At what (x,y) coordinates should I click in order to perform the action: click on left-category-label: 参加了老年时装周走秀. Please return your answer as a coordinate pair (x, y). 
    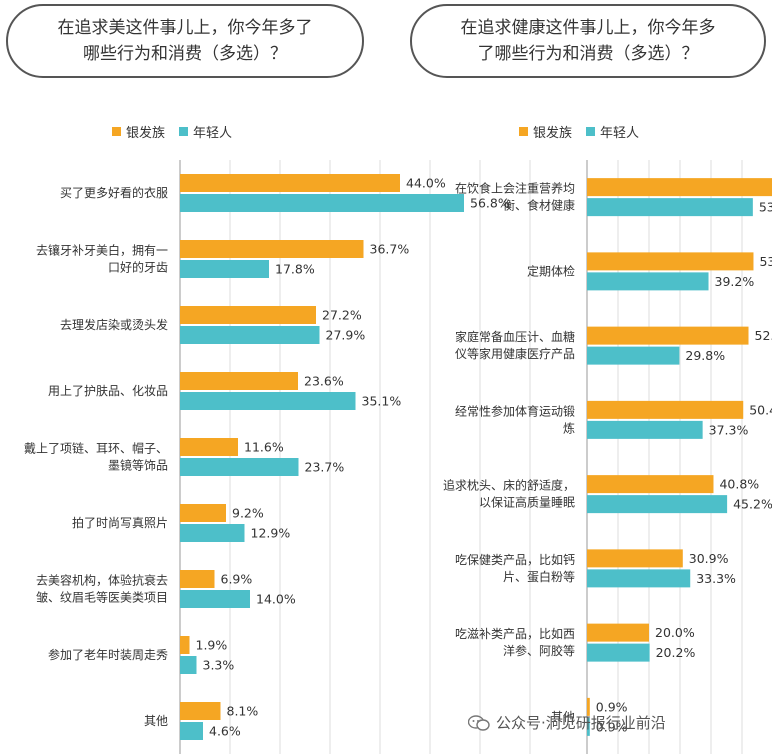
    Looking at the image, I should click on (108, 654).